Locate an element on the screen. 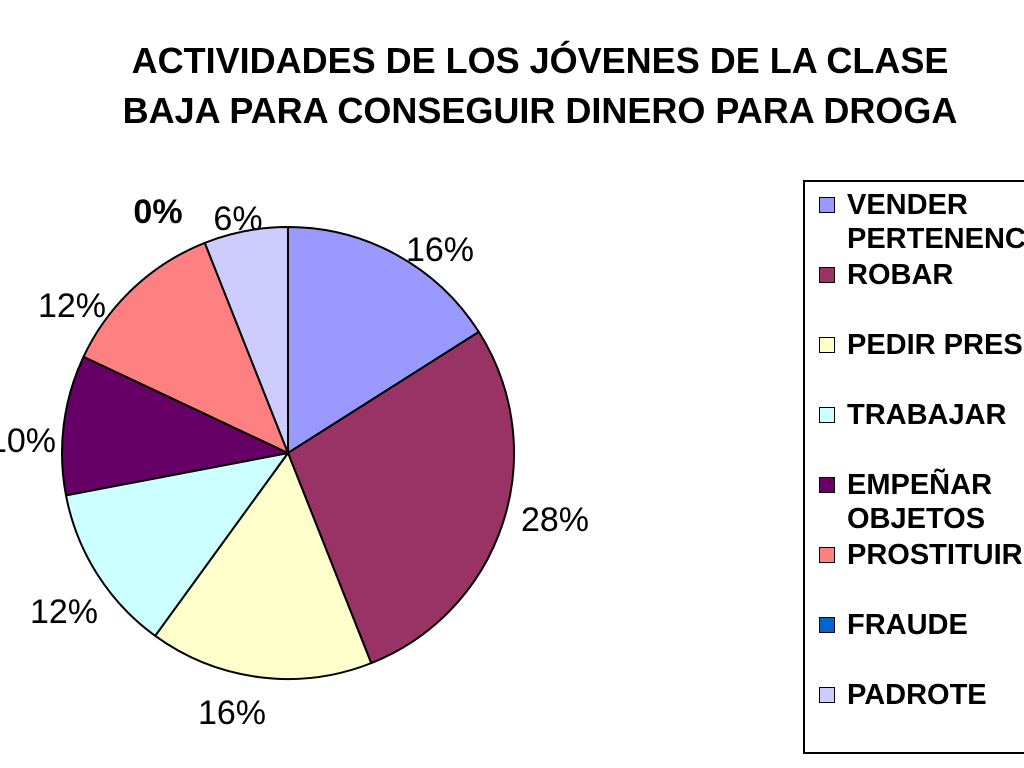 This screenshot has height=768, width=1024. legend-swatch-prostituir is located at coordinates (827, 555).